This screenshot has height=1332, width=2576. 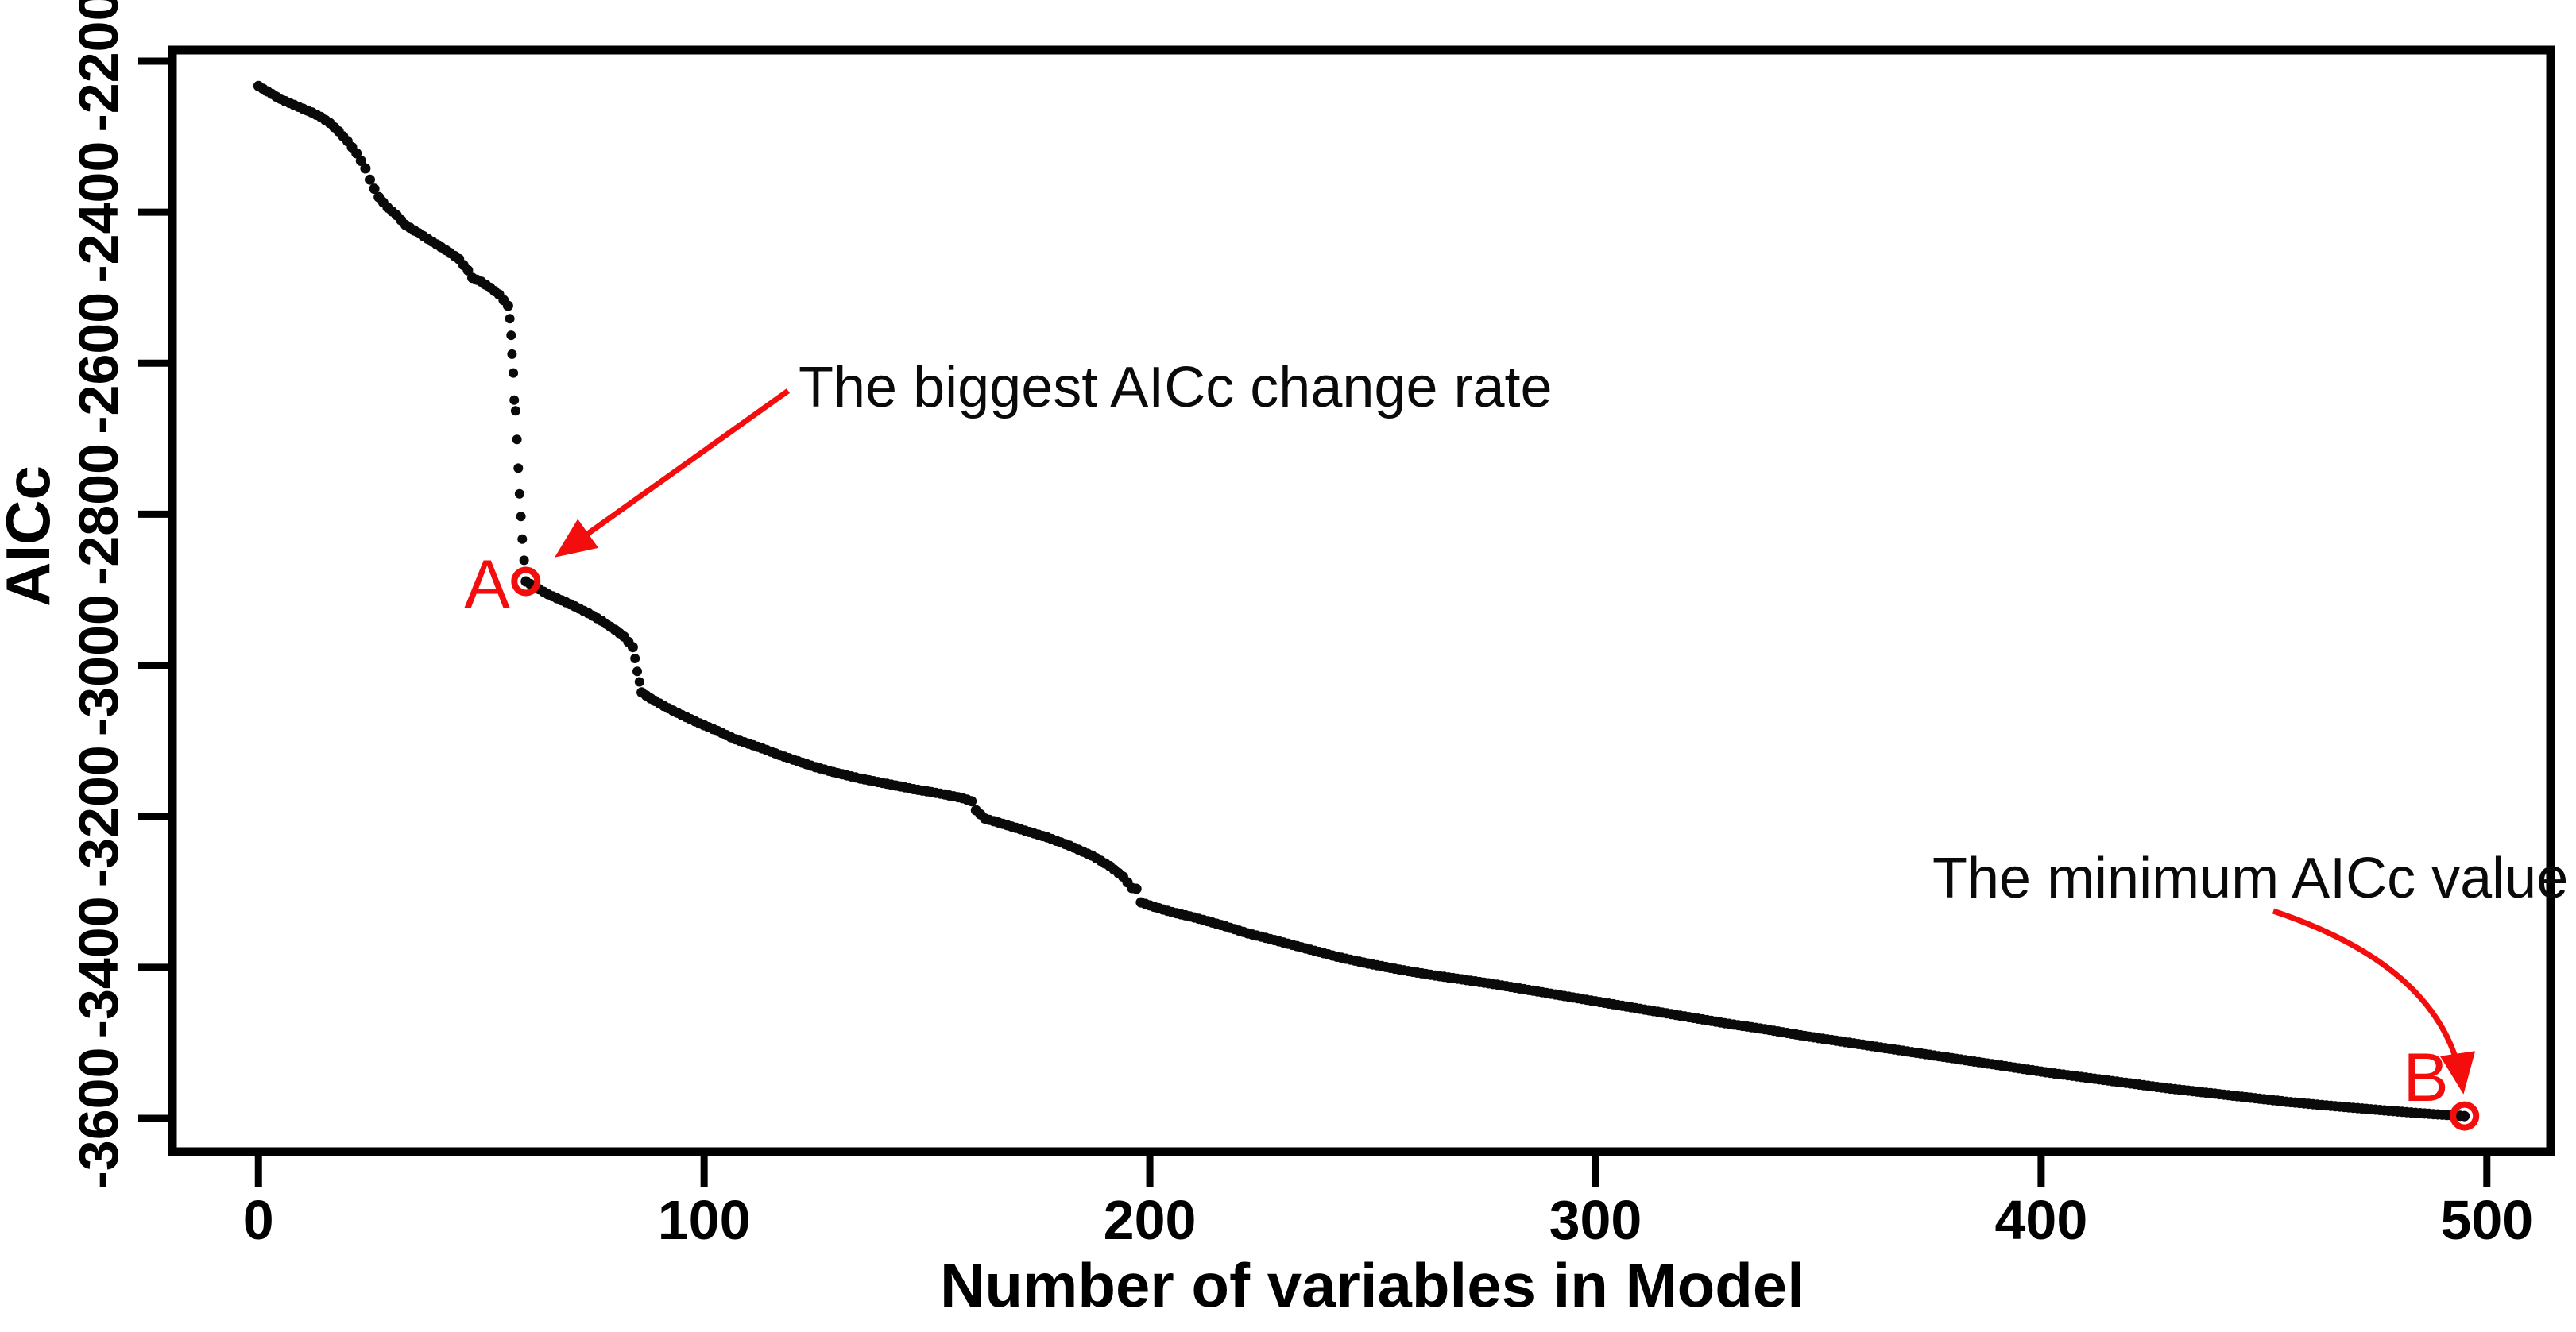 I want to click on y-tick-label: -3400, so click(x=99, y=967).